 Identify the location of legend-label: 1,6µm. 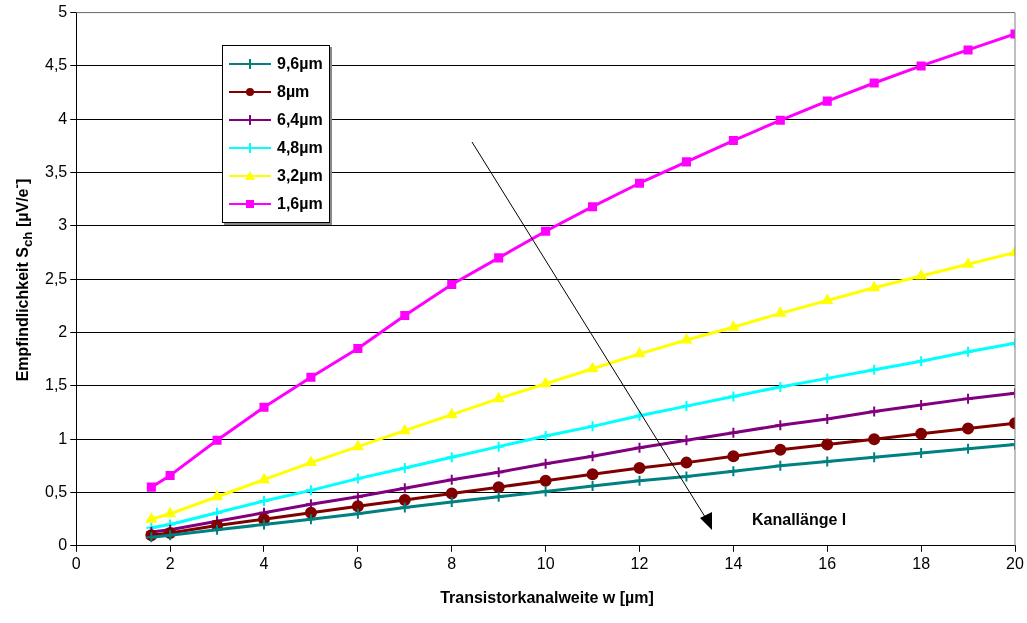
(300, 204).